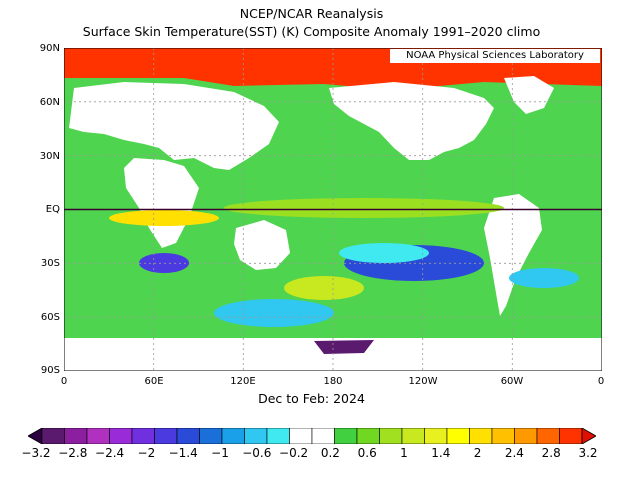 The image size is (623, 477). I want to click on period-label: Dec to Feb: 2024, so click(311, 398).